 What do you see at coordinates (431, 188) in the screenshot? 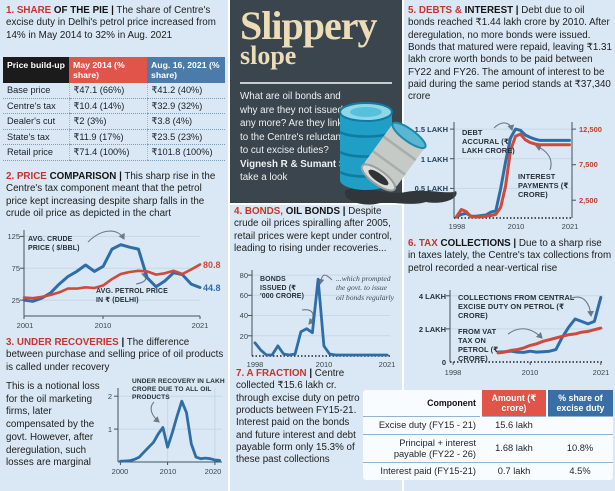
I see `y-tick-left: 0.5 LAKH` at bounding box center [431, 188].